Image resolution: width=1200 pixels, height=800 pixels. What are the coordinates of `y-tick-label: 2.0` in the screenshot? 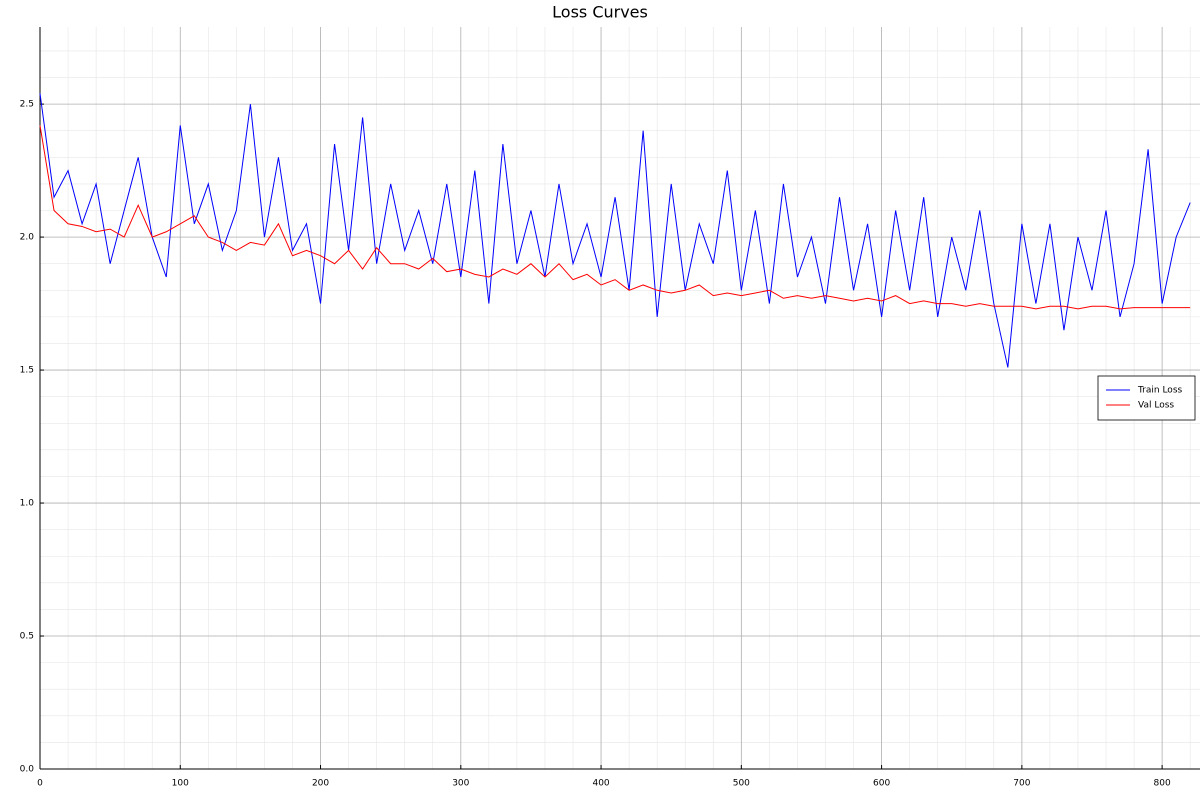 It's located at (27, 238).